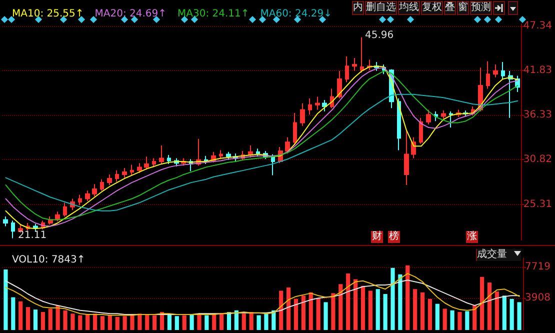  What do you see at coordinates (130, 14) in the screenshot?
I see `text: MA20: 24.69↑` at bounding box center [130, 14].